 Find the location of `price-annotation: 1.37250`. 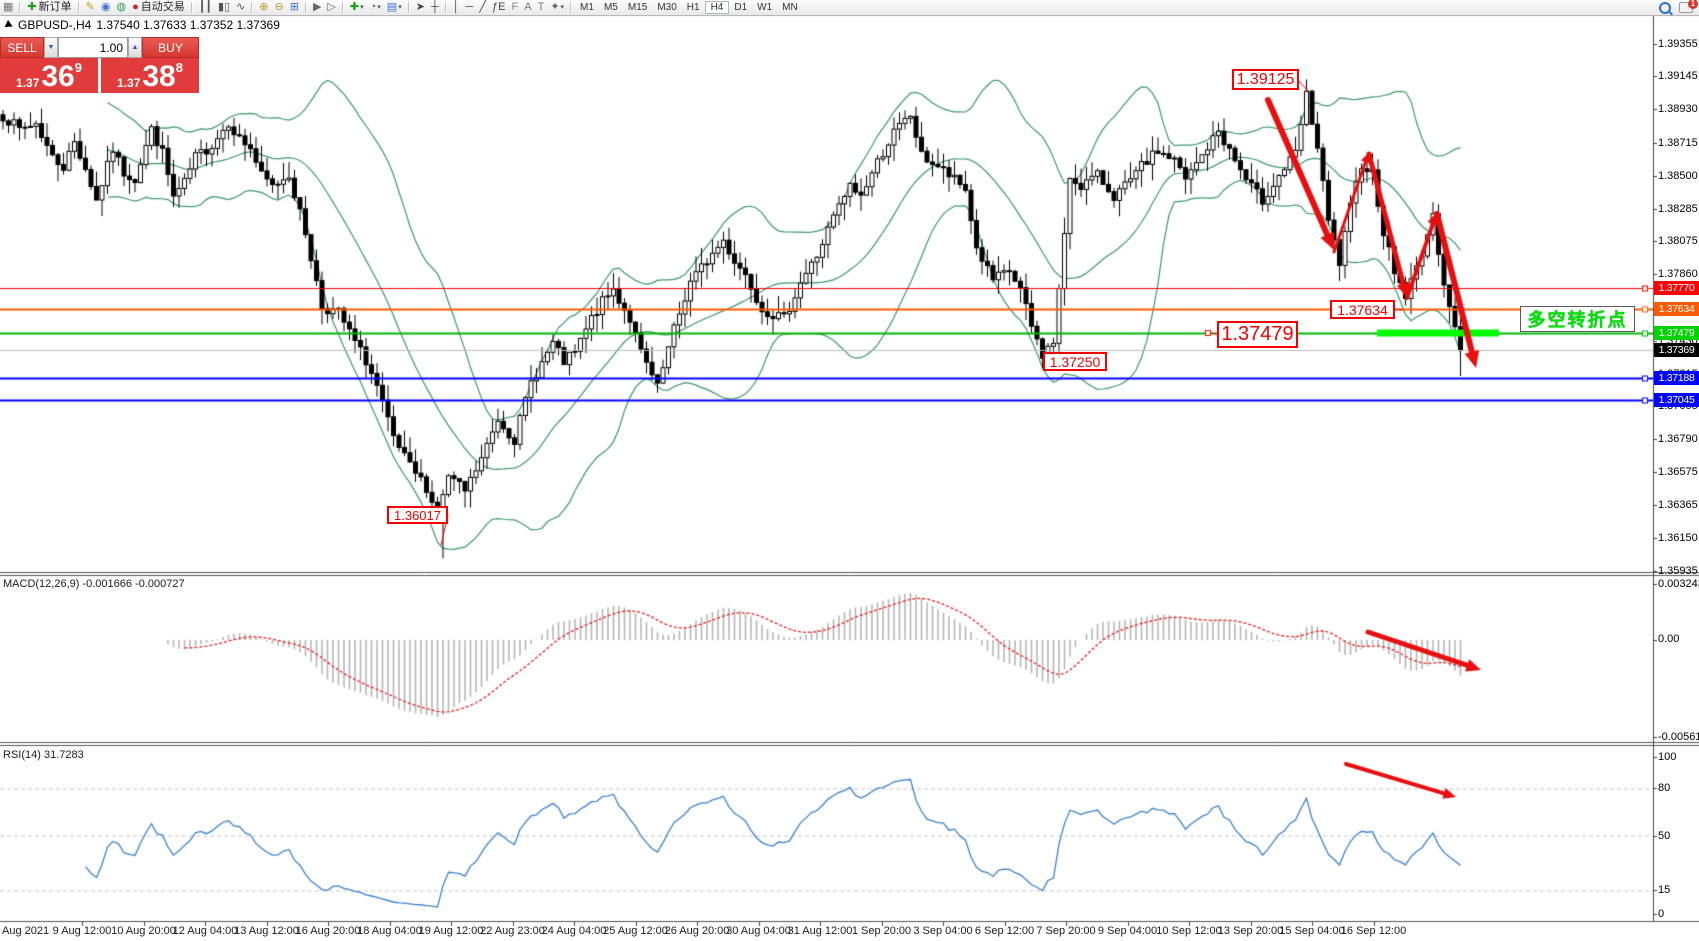

price-annotation: 1.37250 is located at coordinates (1075, 361).